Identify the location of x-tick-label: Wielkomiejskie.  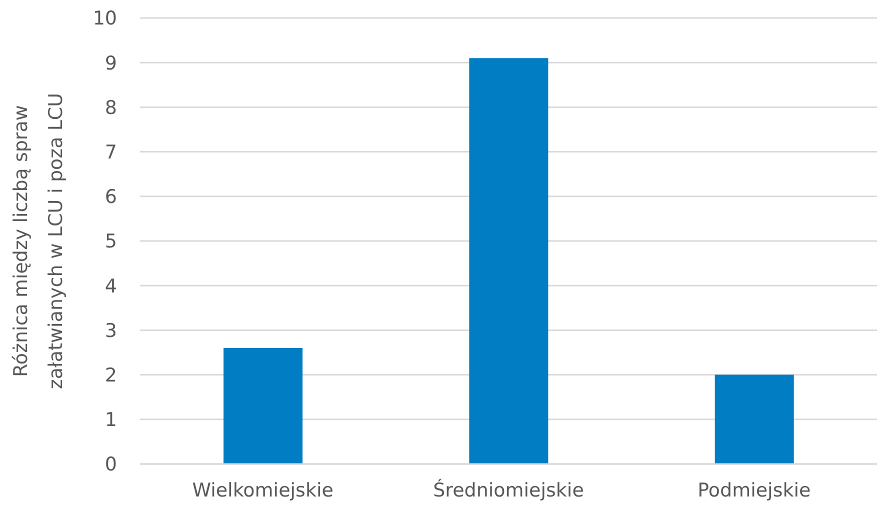
(263, 490).